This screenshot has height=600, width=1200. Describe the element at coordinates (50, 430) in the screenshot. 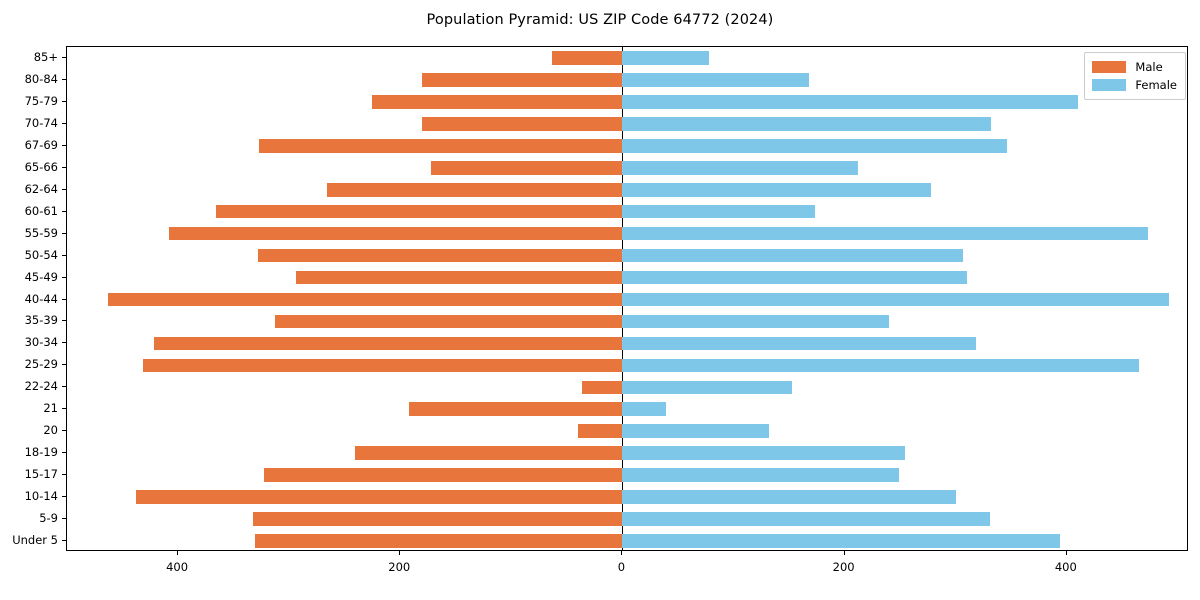

I see `y-tick-label: 20` at that location.